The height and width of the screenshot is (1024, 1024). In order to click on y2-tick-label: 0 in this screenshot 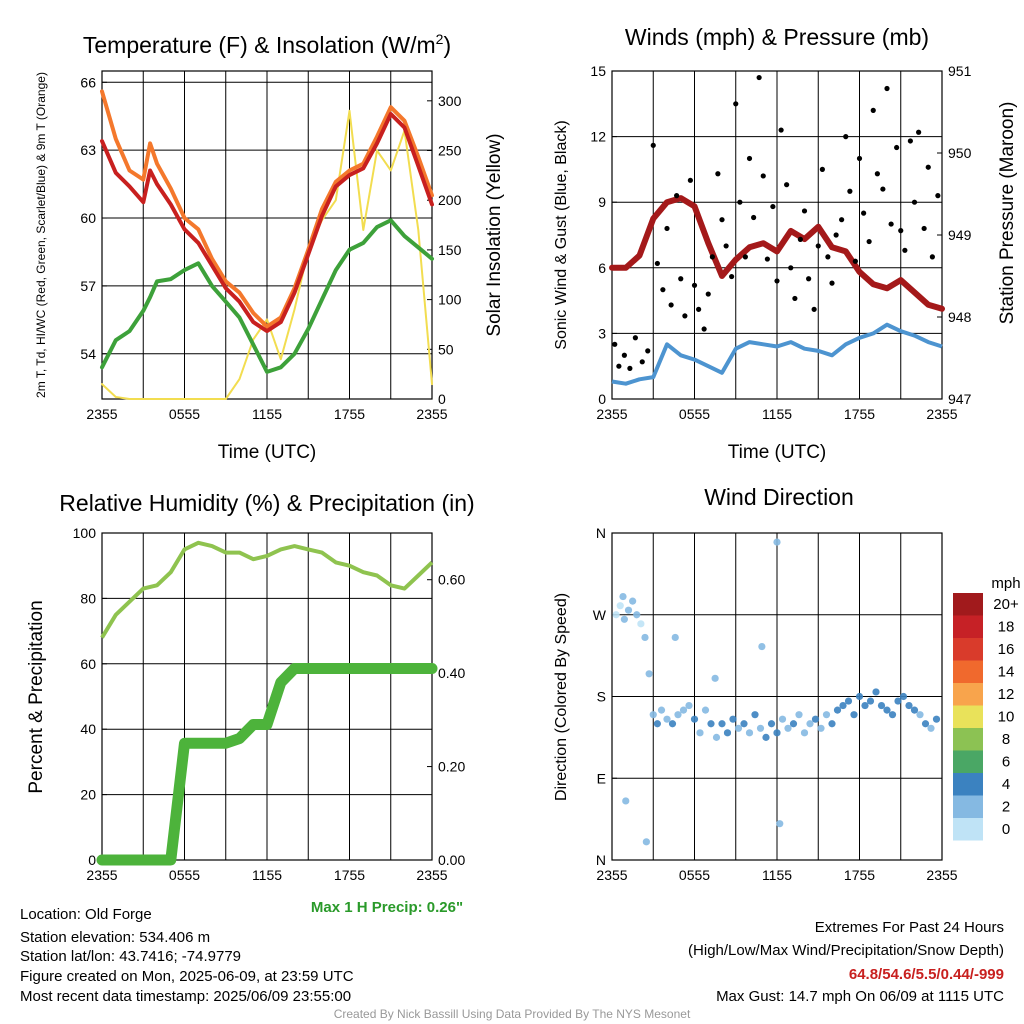, I will do `click(442, 399)`.